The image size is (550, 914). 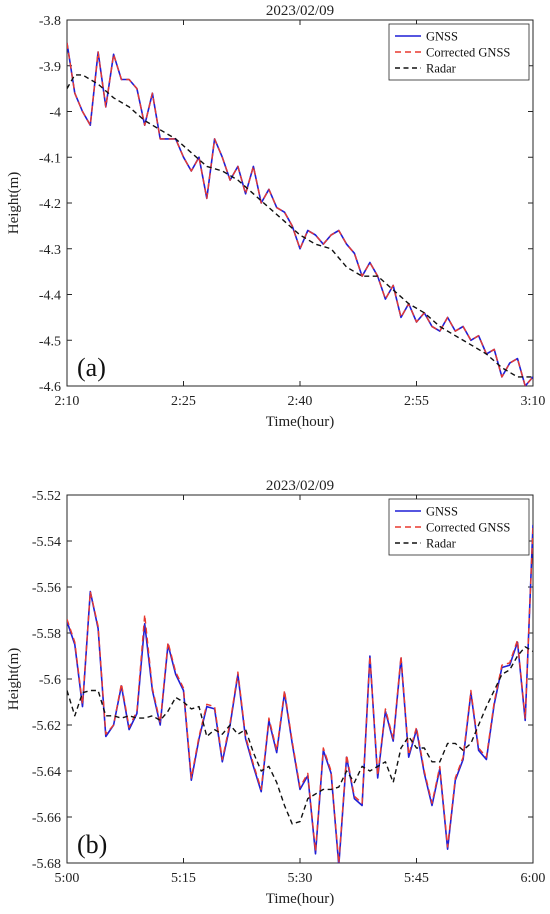 What do you see at coordinates (67, 878) in the screenshot?
I see `x-tick-label: 5:00` at bounding box center [67, 878].